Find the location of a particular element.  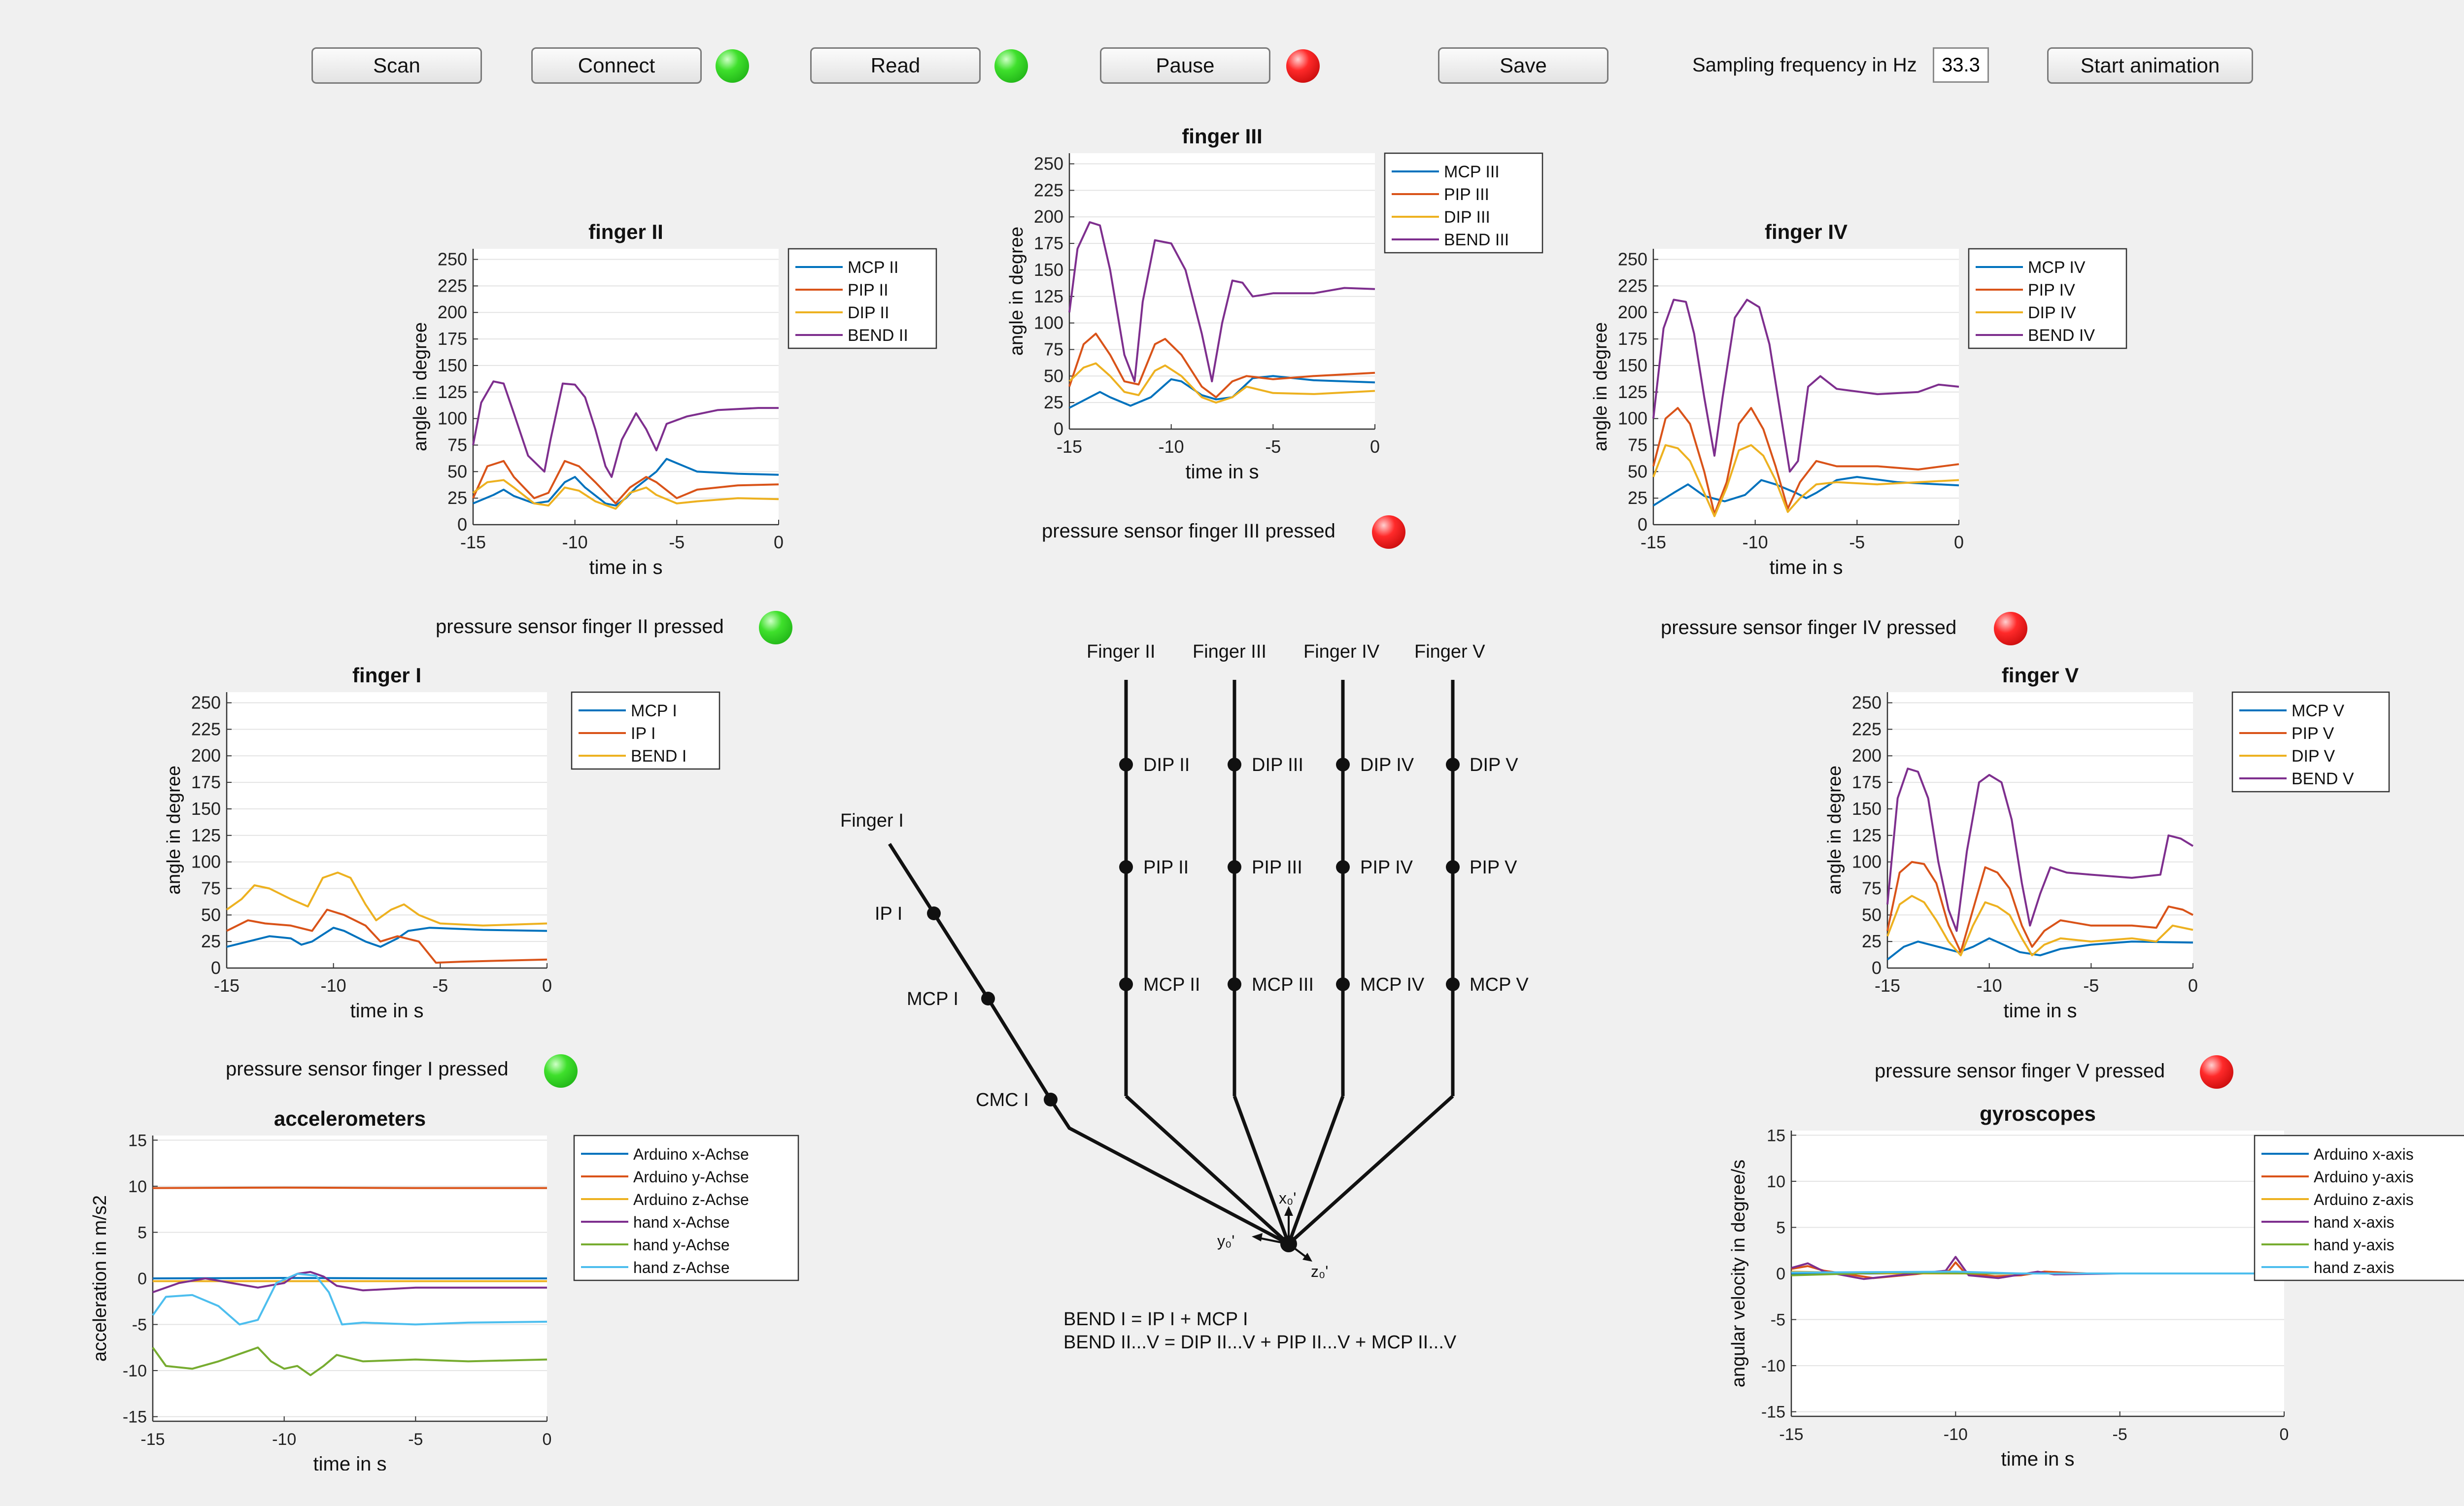

y-tick-label: 25 is located at coordinates (1872, 941).